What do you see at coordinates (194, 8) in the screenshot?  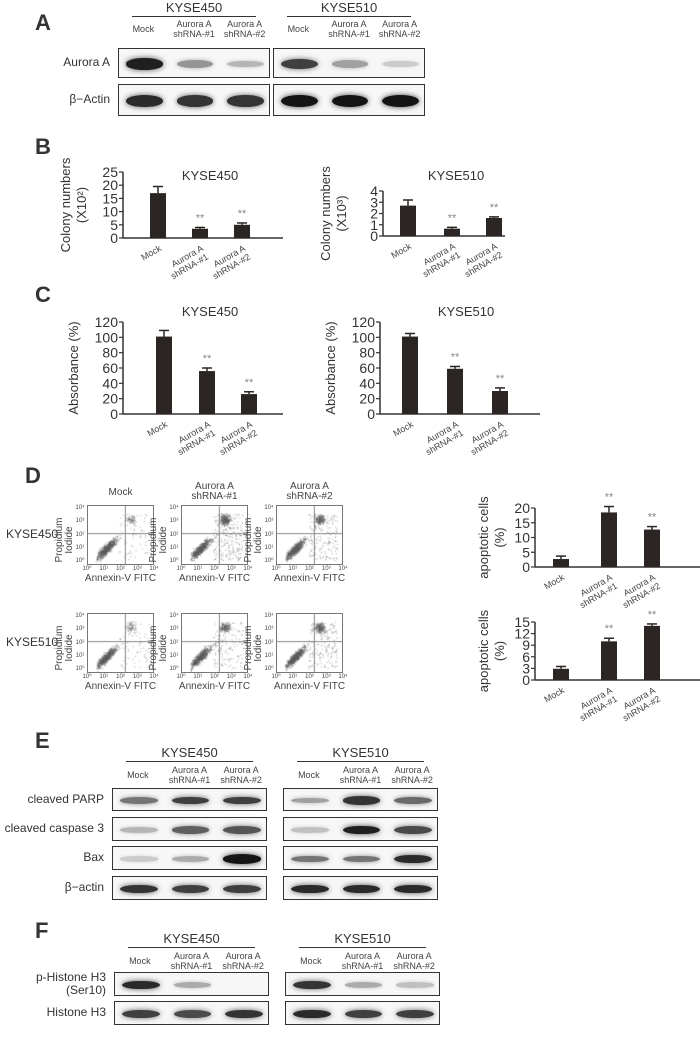 I see `cell-line-header: KYSE450` at bounding box center [194, 8].